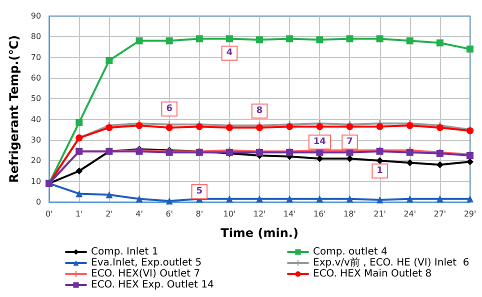 The image size is (482, 297). What do you see at coordinates (200, 214) in the screenshot?
I see `x-tick-label: 8'` at bounding box center [200, 214].